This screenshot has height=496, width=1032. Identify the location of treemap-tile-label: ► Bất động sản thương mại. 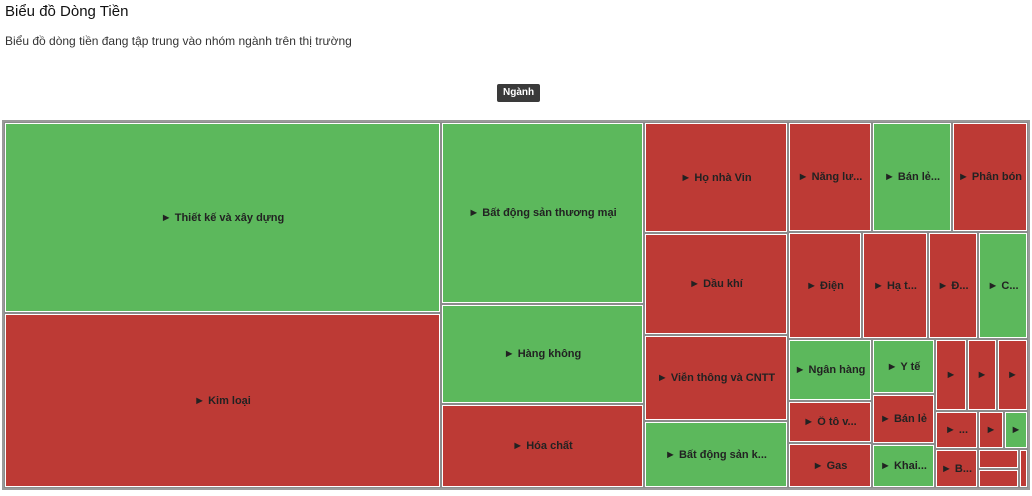
(542, 213).